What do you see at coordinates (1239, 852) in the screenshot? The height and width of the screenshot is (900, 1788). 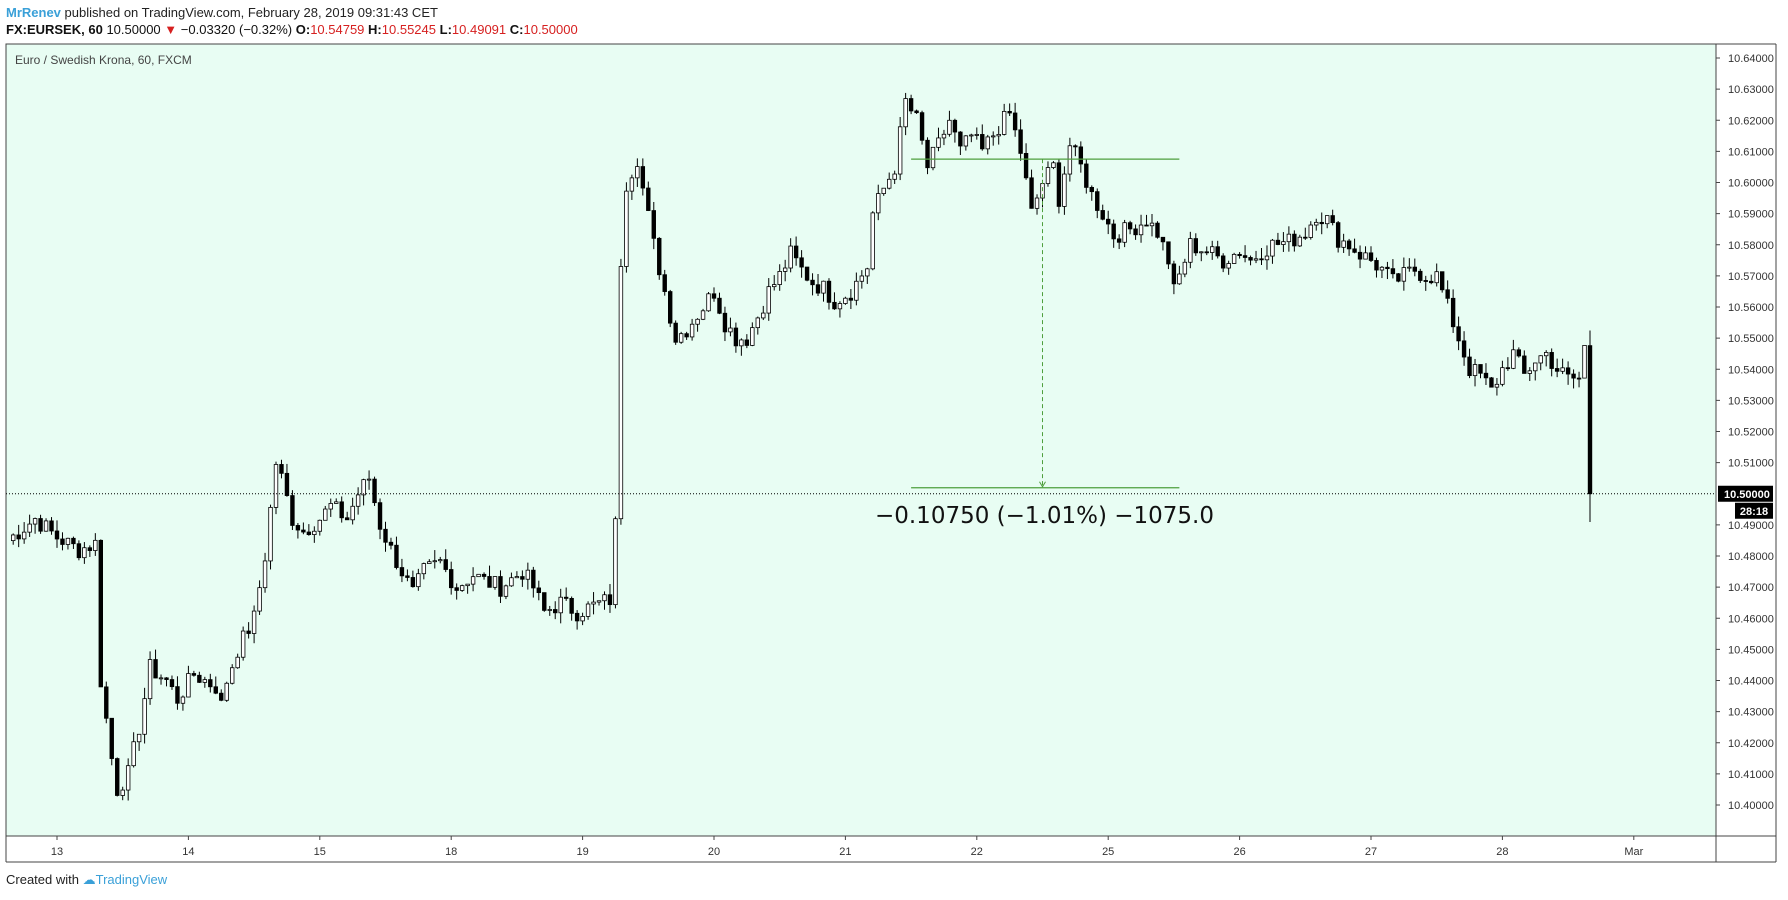 I see `time-tick-label: 26` at bounding box center [1239, 852].